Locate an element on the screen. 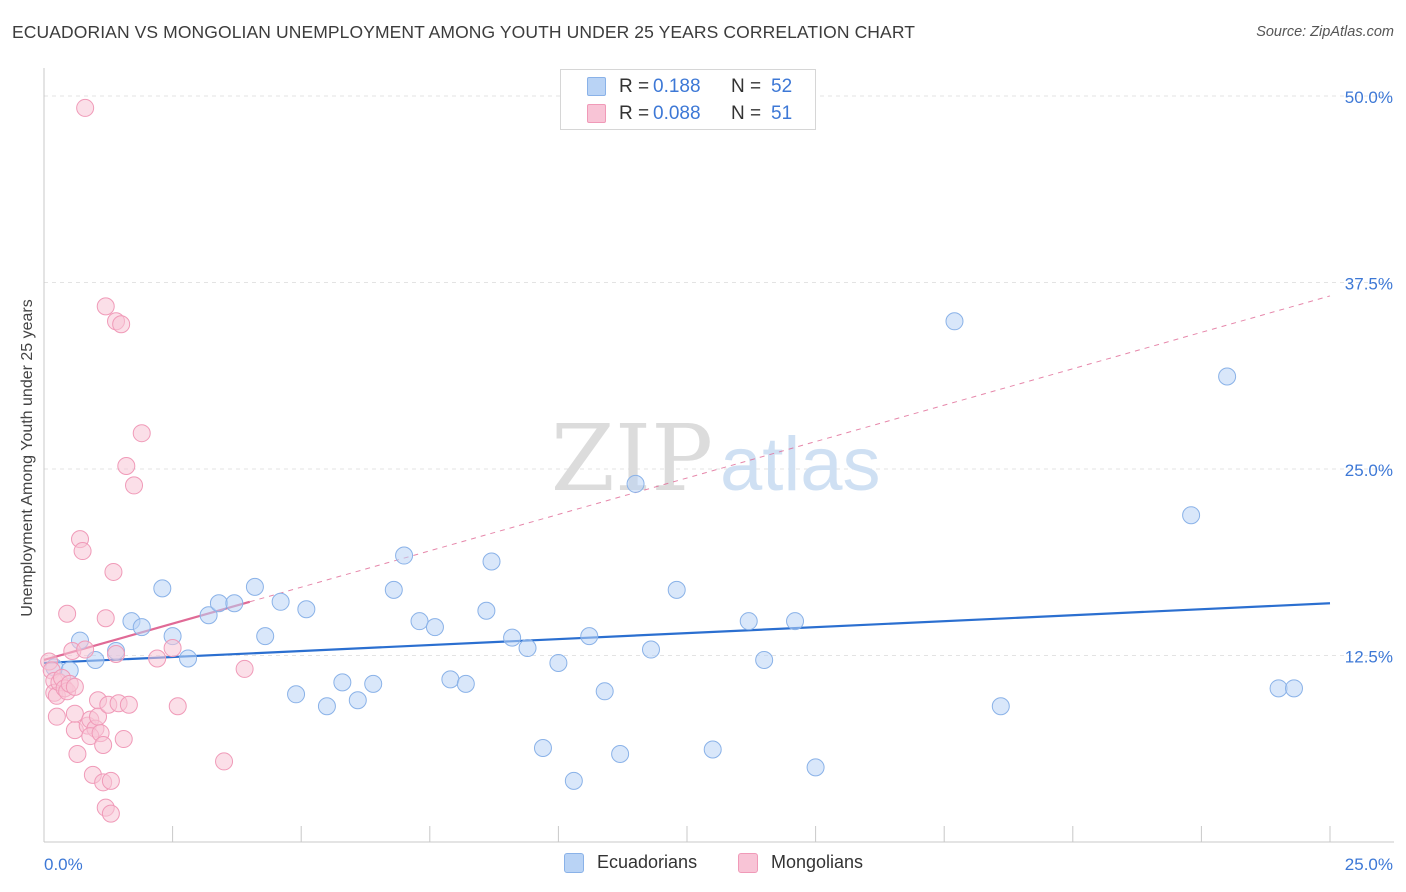 The image size is (1406, 892). watermark-atlas: atlas is located at coordinates (800, 464).